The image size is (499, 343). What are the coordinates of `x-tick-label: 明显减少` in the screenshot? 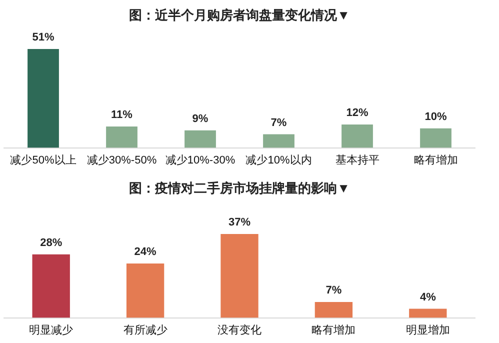 It's located at (51, 329).